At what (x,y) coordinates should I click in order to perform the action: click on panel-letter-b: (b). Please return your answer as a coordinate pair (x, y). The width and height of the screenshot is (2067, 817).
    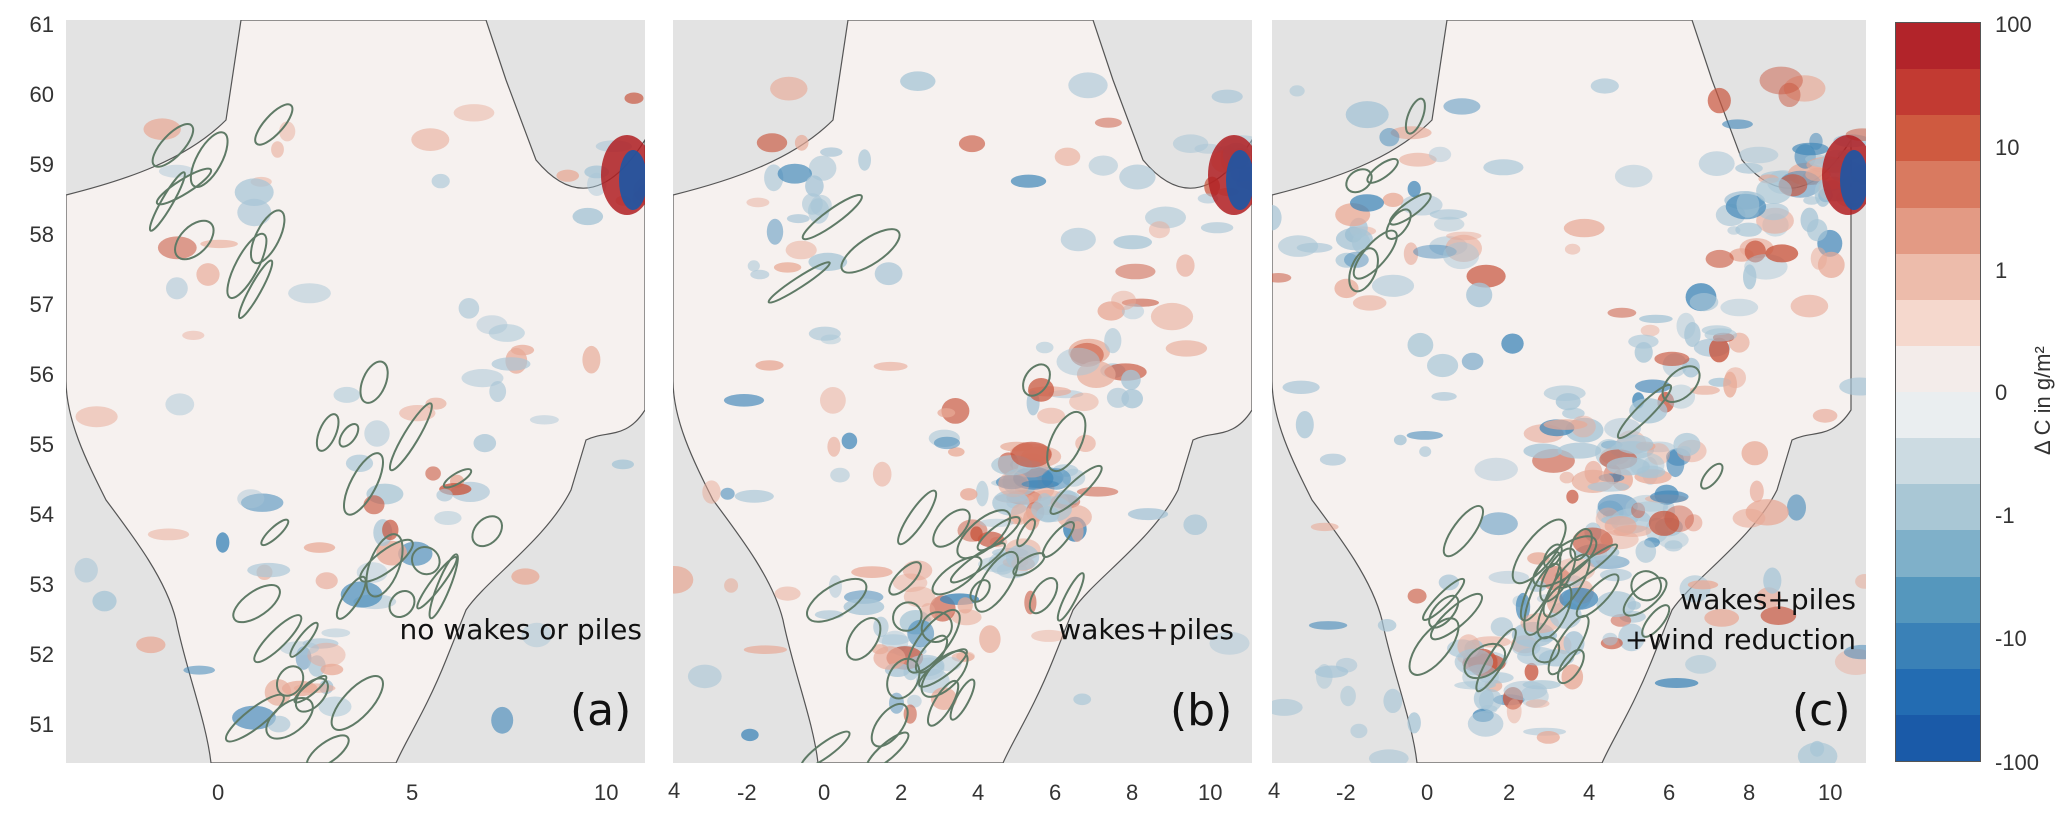
    Looking at the image, I should click on (1201, 710).